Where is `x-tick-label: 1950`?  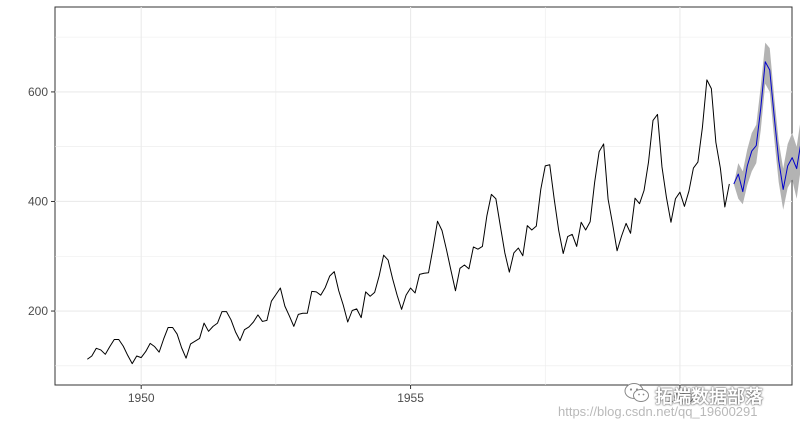 x-tick-label: 1950 is located at coordinates (141, 398).